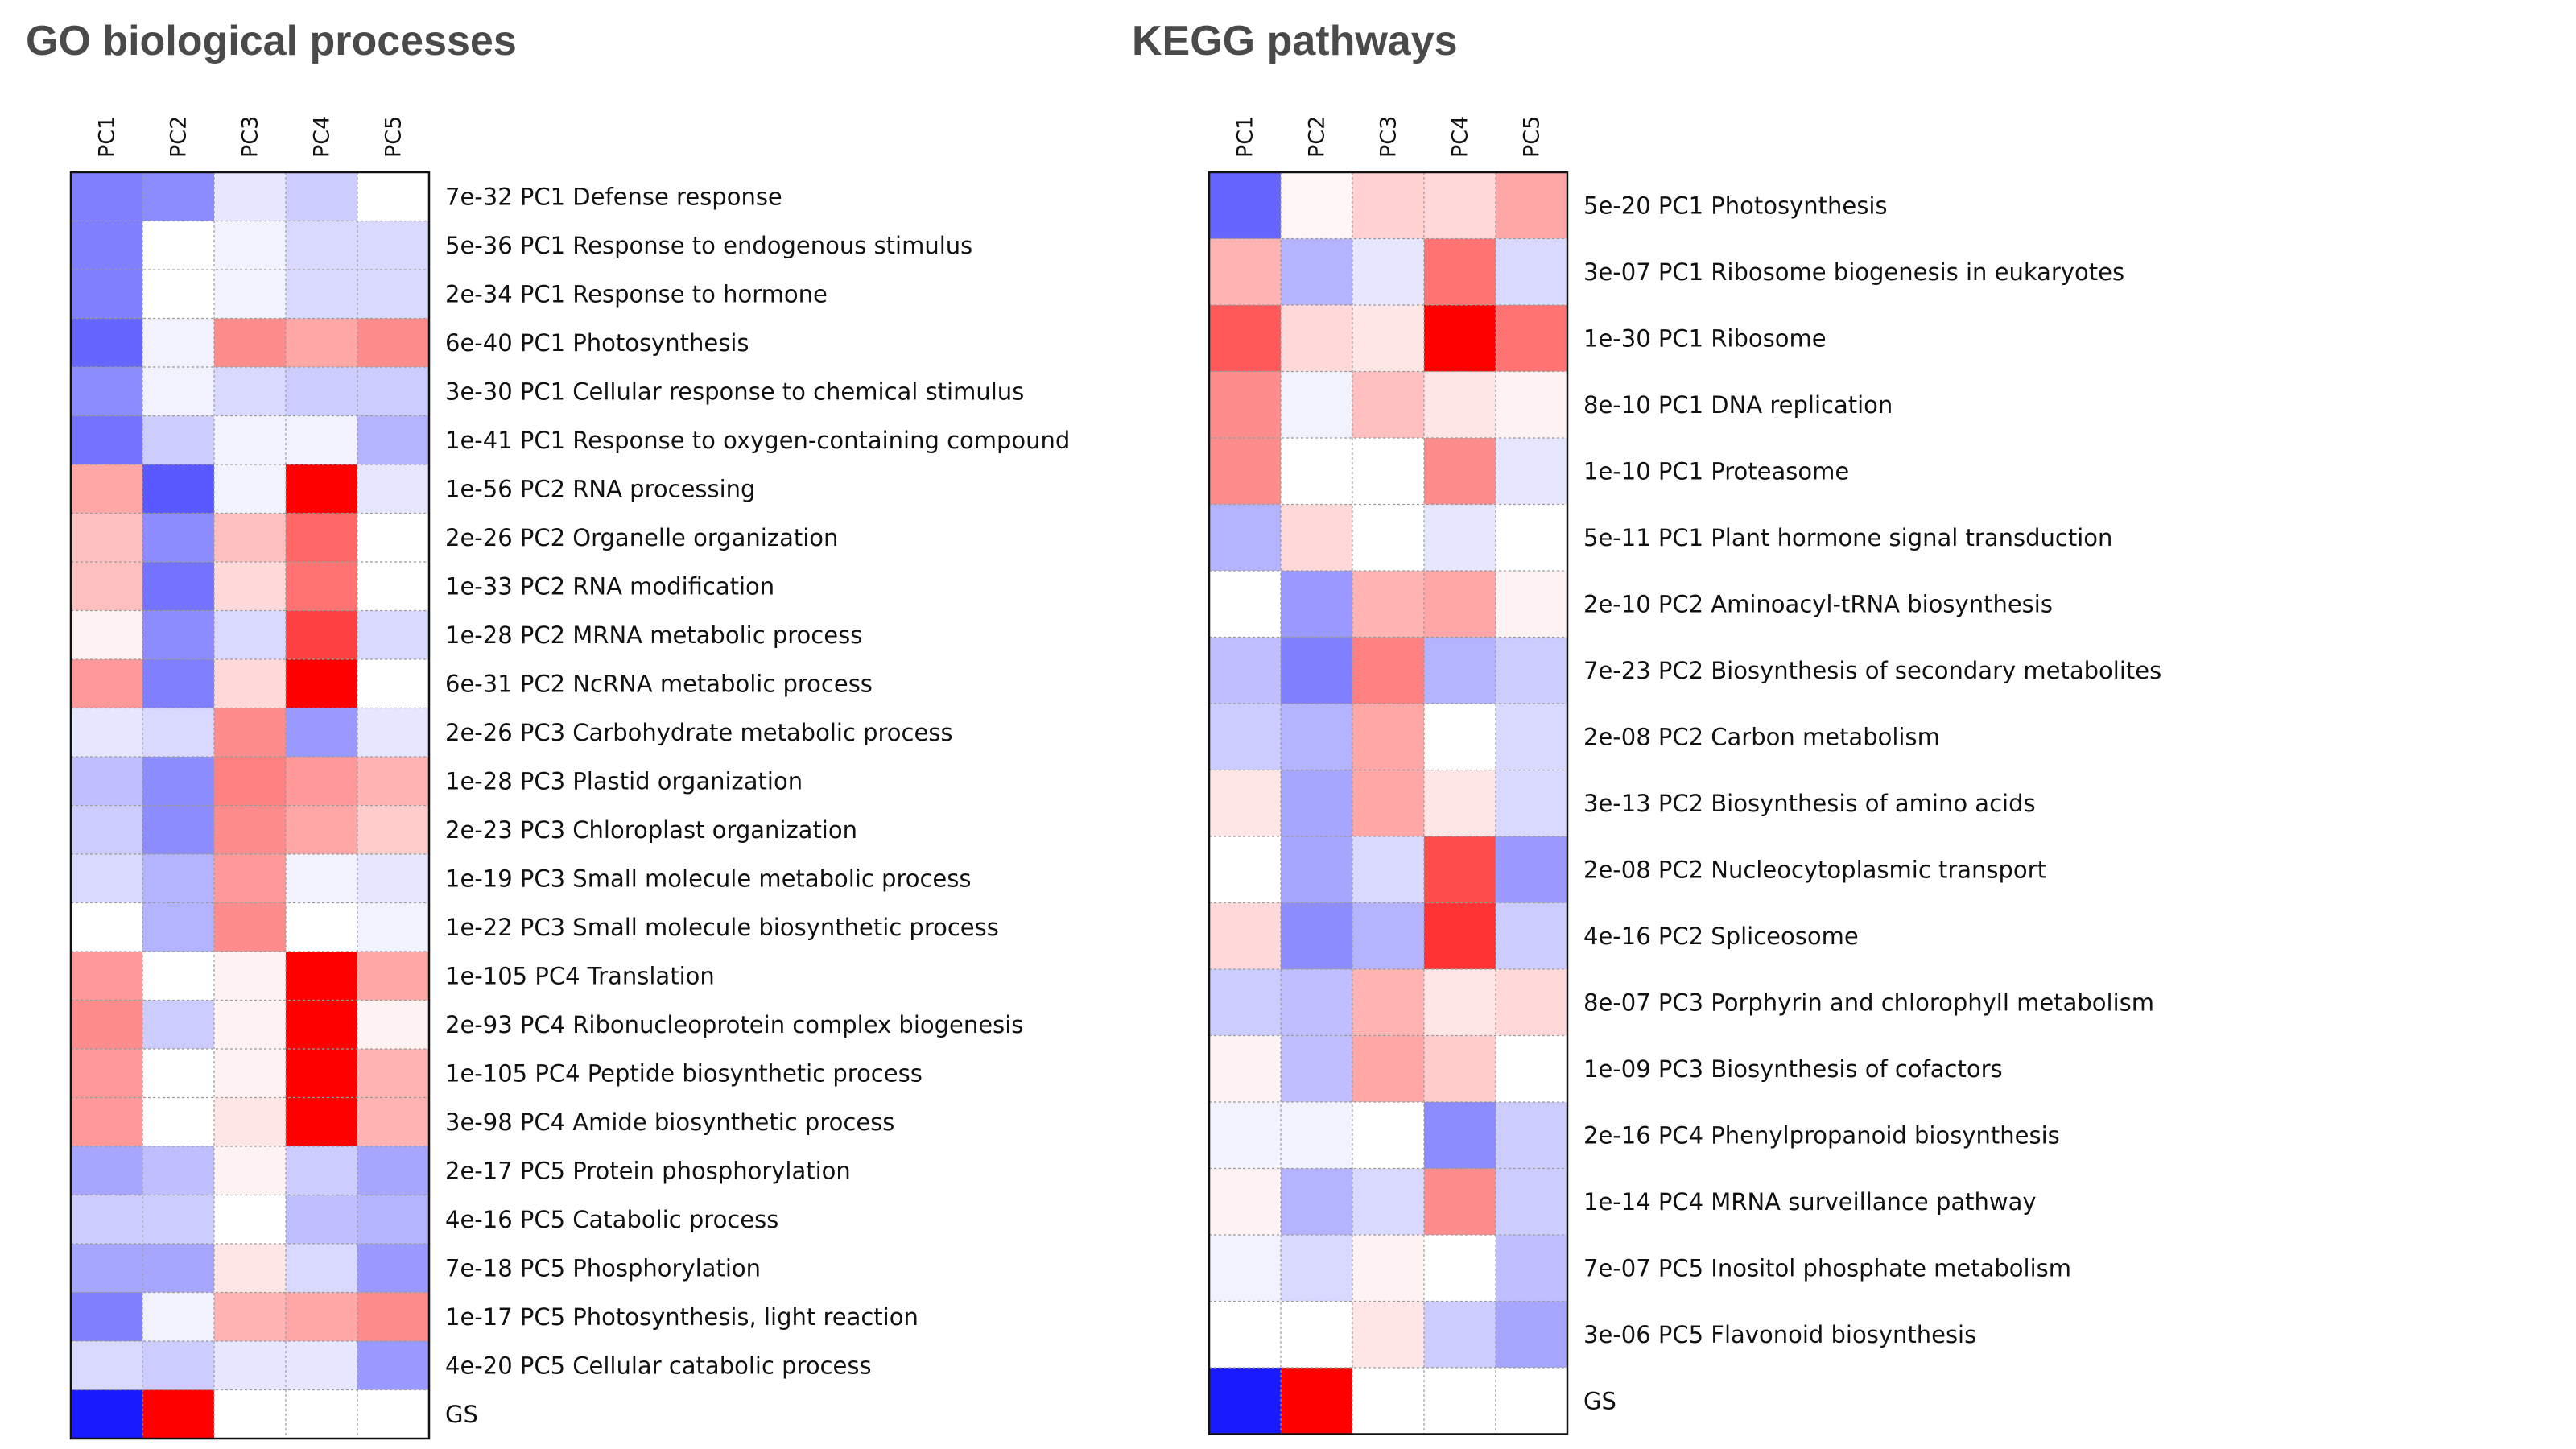 The image size is (2576, 1449). Describe the element at coordinates (1716, 471) in the screenshot. I see `row-label: 1e-10 PC1 Proteasome` at that location.